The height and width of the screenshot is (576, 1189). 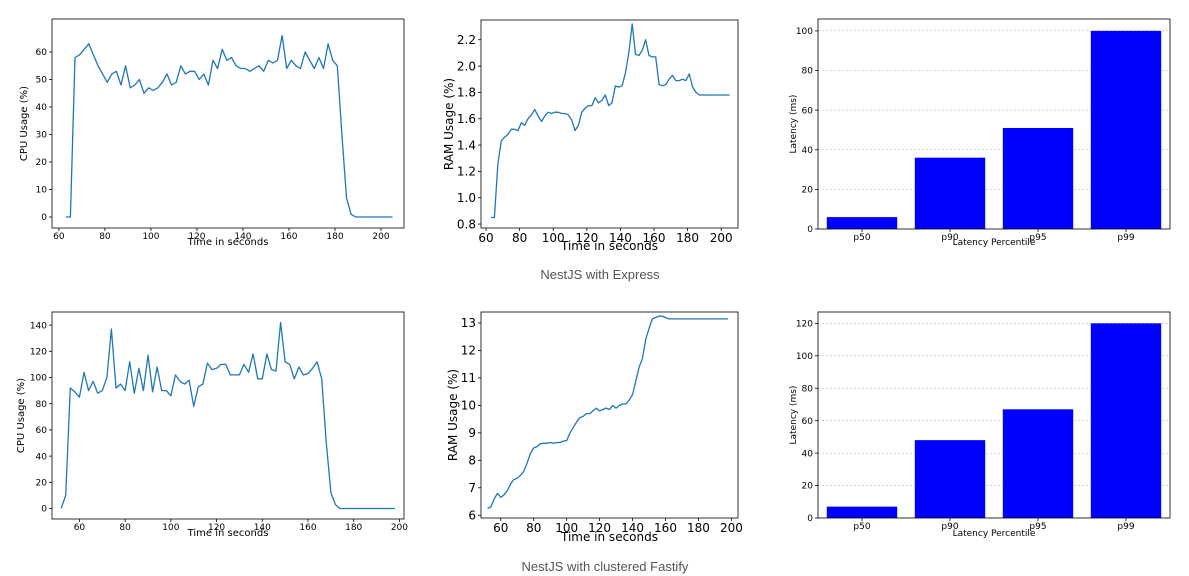 What do you see at coordinates (466, 145) in the screenshot?
I see `y-tick-label: 1.4` at bounding box center [466, 145].